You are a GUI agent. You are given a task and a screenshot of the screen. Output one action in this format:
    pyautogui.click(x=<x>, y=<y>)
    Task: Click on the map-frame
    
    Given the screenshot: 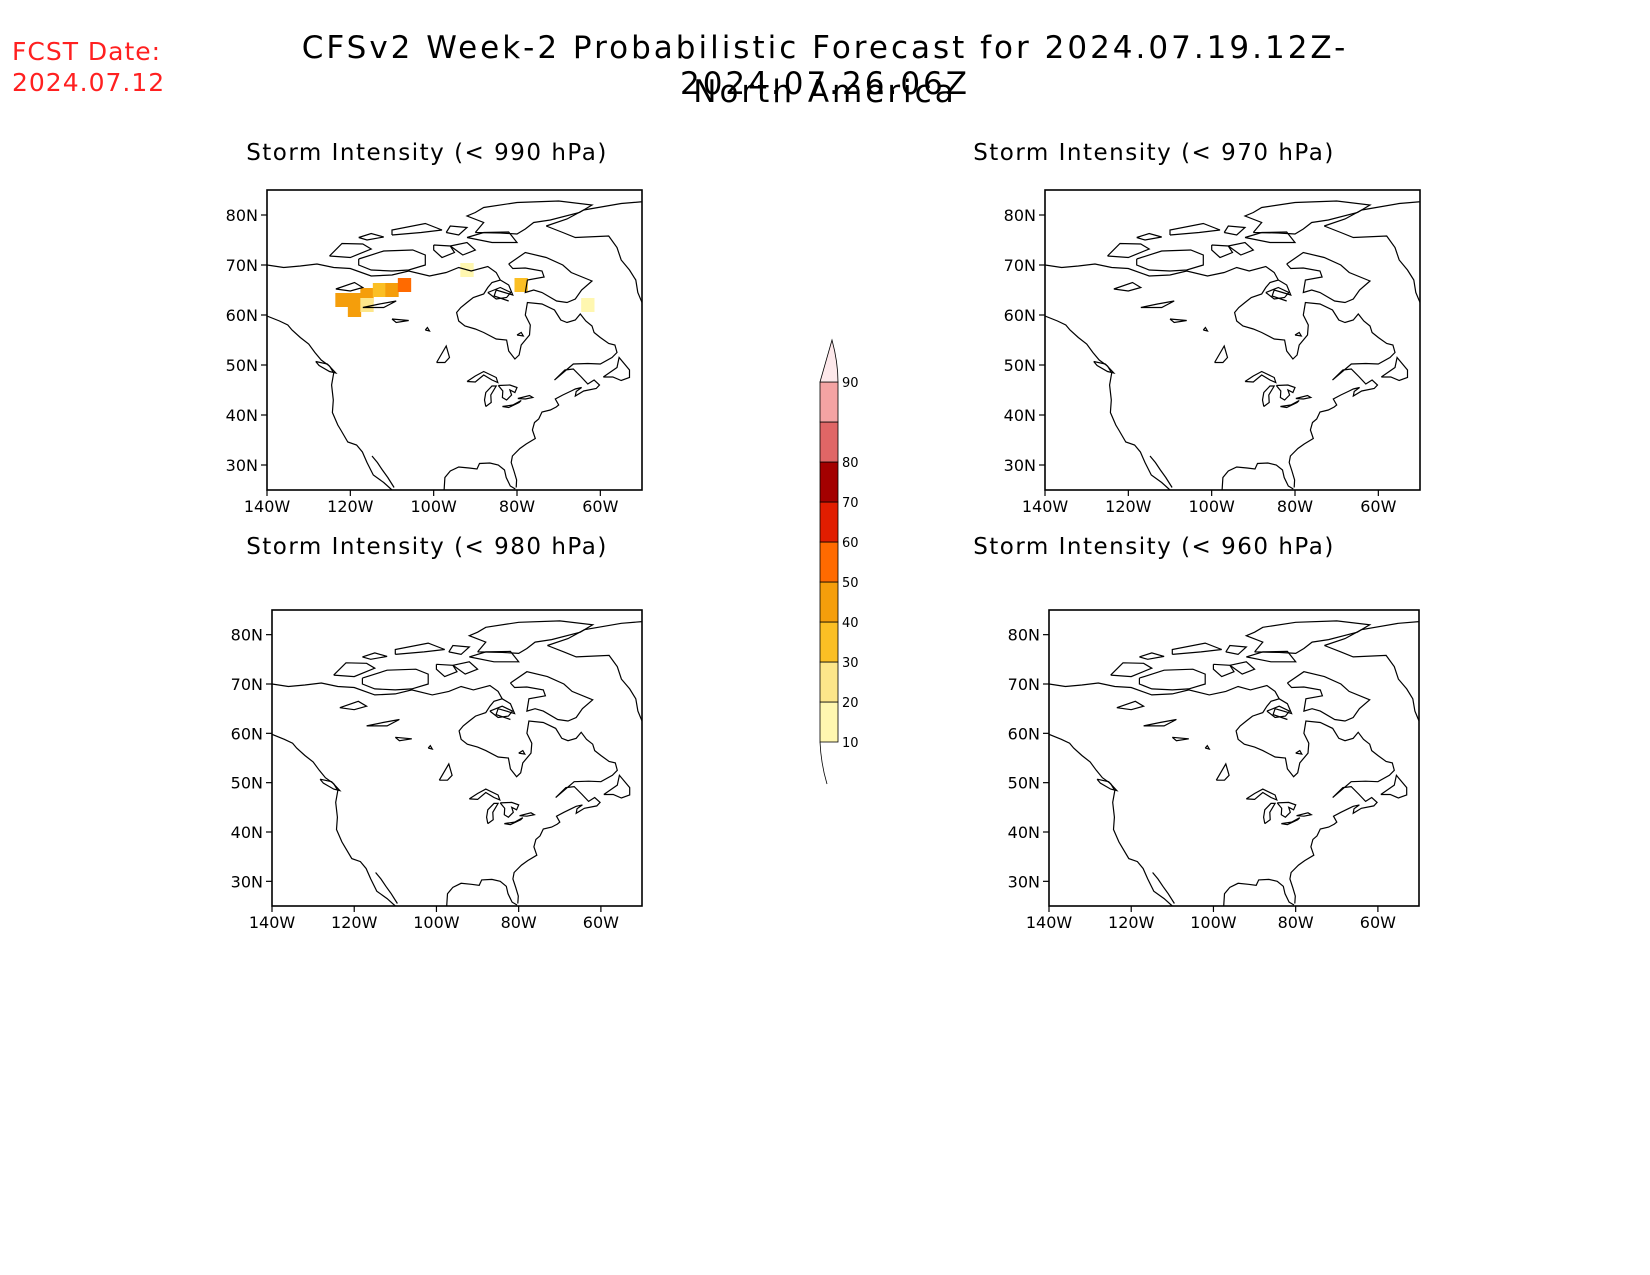 What is the action you would take?
    pyautogui.click(x=457, y=758)
    